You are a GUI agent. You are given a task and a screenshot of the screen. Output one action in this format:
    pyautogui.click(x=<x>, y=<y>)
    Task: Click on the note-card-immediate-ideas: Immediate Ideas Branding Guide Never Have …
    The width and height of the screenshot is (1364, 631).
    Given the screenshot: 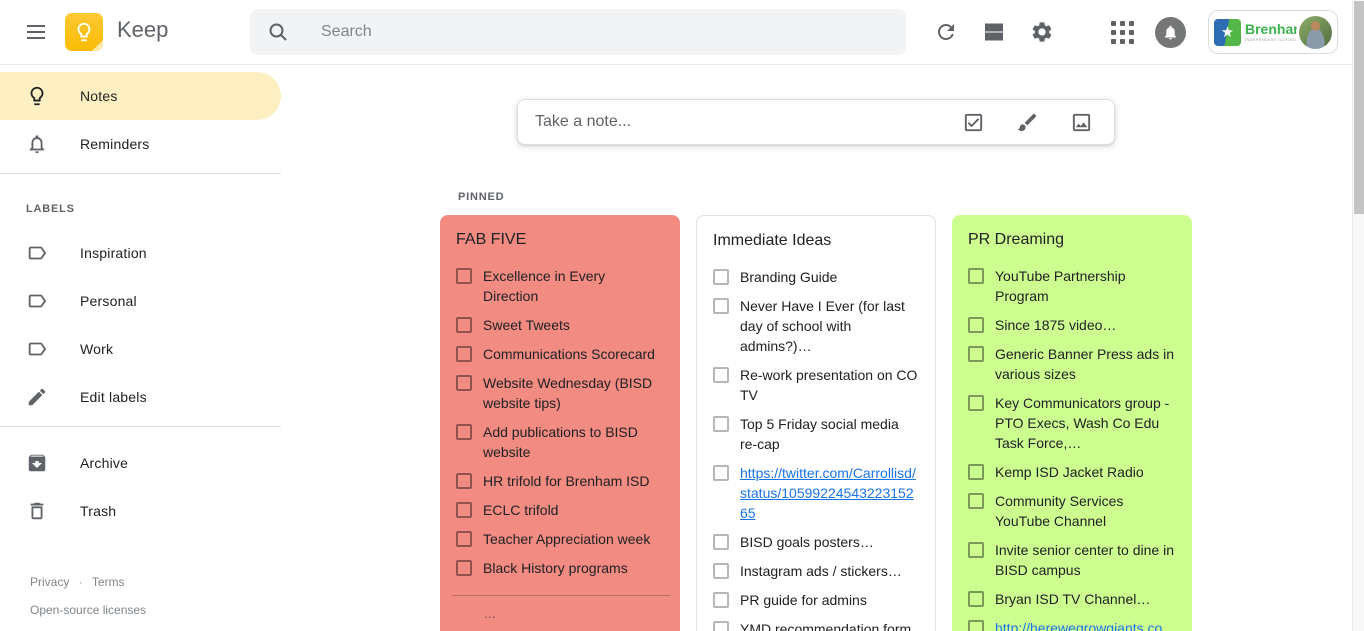 What is the action you would take?
    pyautogui.click(x=816, y=423)
    